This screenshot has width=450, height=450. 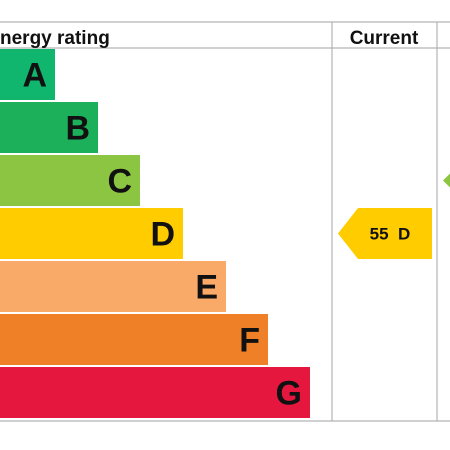 What do you see at coordinates (155, 392) in the screenshot?
I see `rating-bar-g` at bounding box center [155, 392].